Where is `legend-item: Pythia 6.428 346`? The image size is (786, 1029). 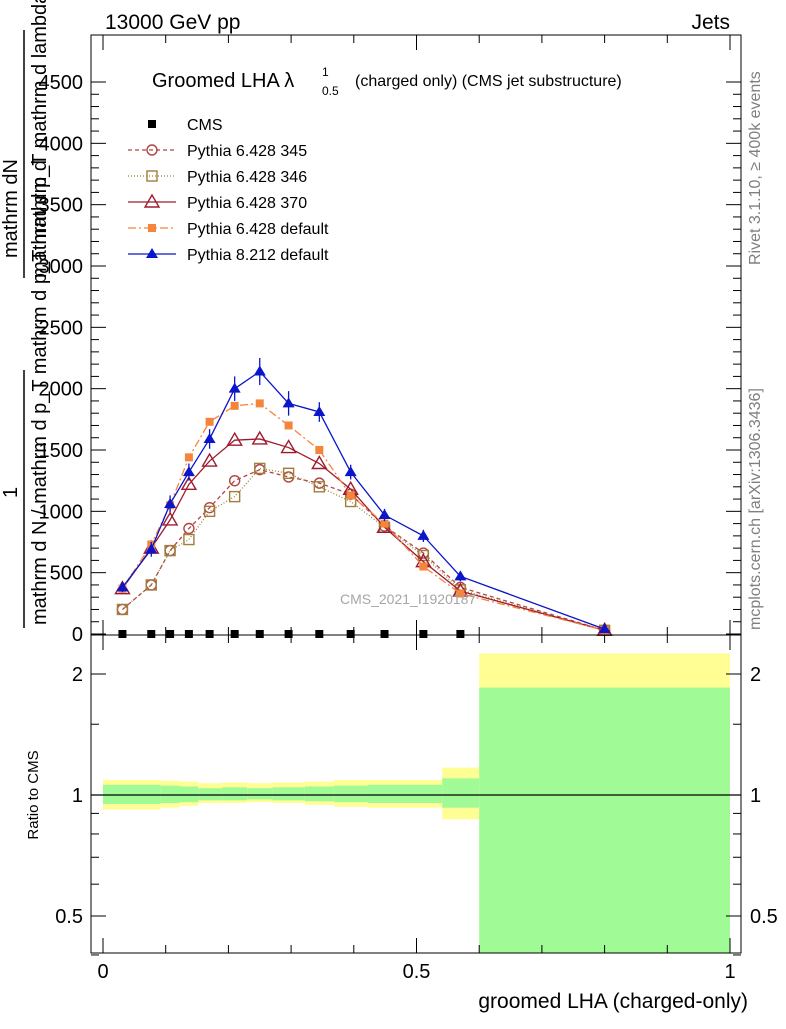
legend-item: Pythia 6.428 346 is located at coordinates (217, 177).